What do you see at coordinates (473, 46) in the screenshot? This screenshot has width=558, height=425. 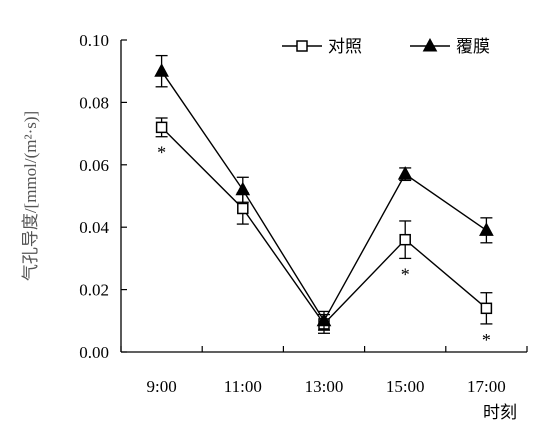 I see `legend-label: 覆膜` at bounding box center [473, 46].